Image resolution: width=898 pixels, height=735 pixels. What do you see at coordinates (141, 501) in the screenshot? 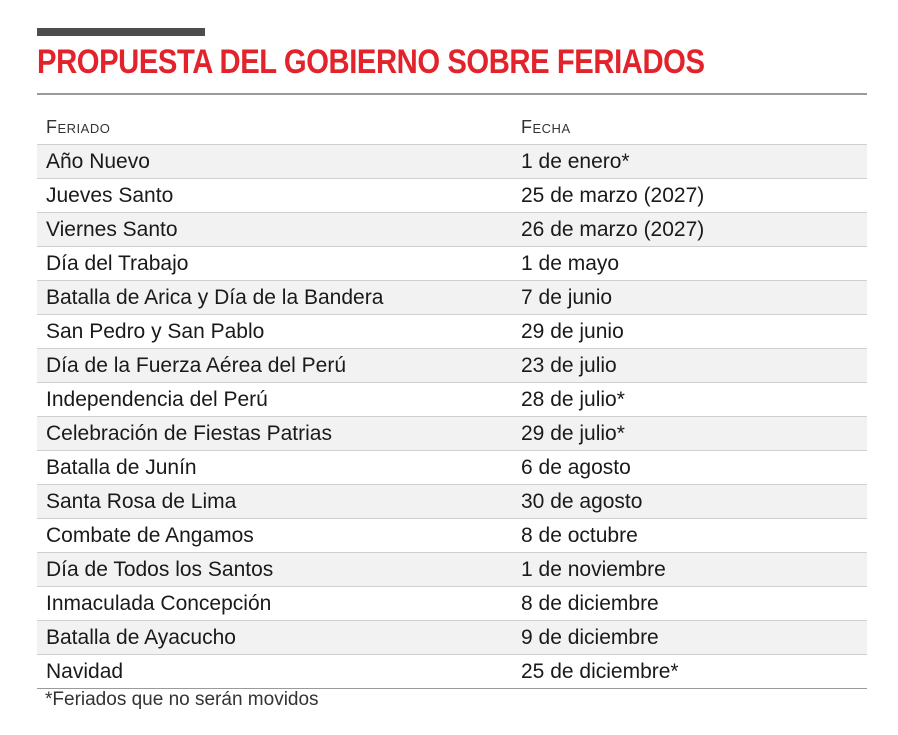
I see `holiday-name: Santa Rosa de Lima` at bounding box center [141, 501].